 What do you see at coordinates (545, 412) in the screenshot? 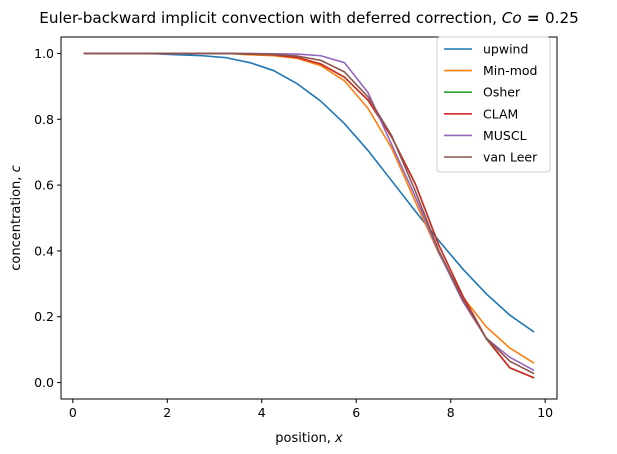
I see `x-tick-label: 10` at bounding box center [545, 412].